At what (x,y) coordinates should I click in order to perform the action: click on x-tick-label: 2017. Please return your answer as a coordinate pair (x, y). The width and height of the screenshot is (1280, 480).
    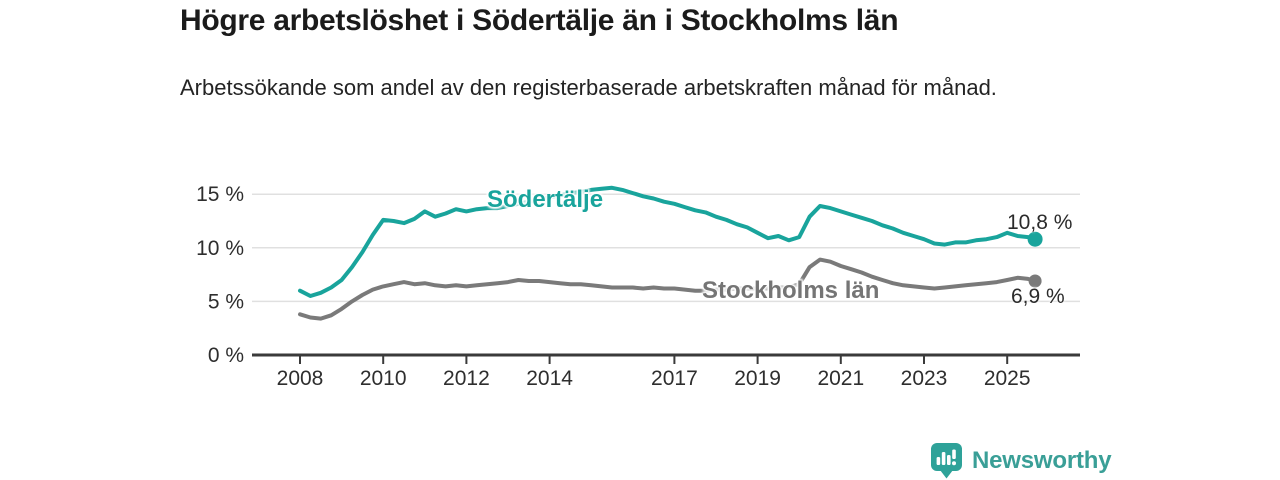
    Looking at the image, I should click on (674, 378).